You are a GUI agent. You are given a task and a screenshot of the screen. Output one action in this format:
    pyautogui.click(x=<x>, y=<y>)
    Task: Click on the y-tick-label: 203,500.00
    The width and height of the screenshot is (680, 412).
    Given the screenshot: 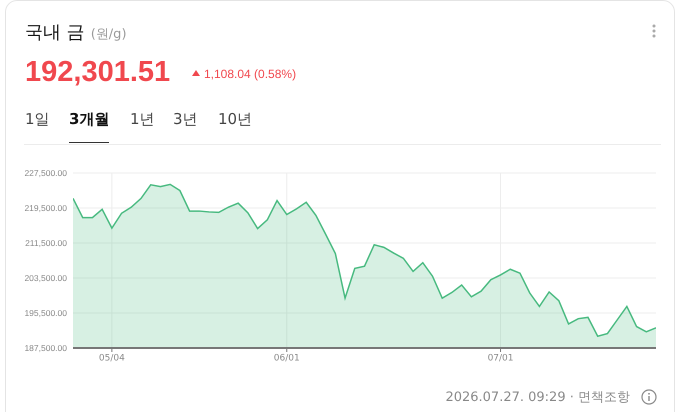 What is the action you would take?
    pyautogui.click(x=46, y=278)
    